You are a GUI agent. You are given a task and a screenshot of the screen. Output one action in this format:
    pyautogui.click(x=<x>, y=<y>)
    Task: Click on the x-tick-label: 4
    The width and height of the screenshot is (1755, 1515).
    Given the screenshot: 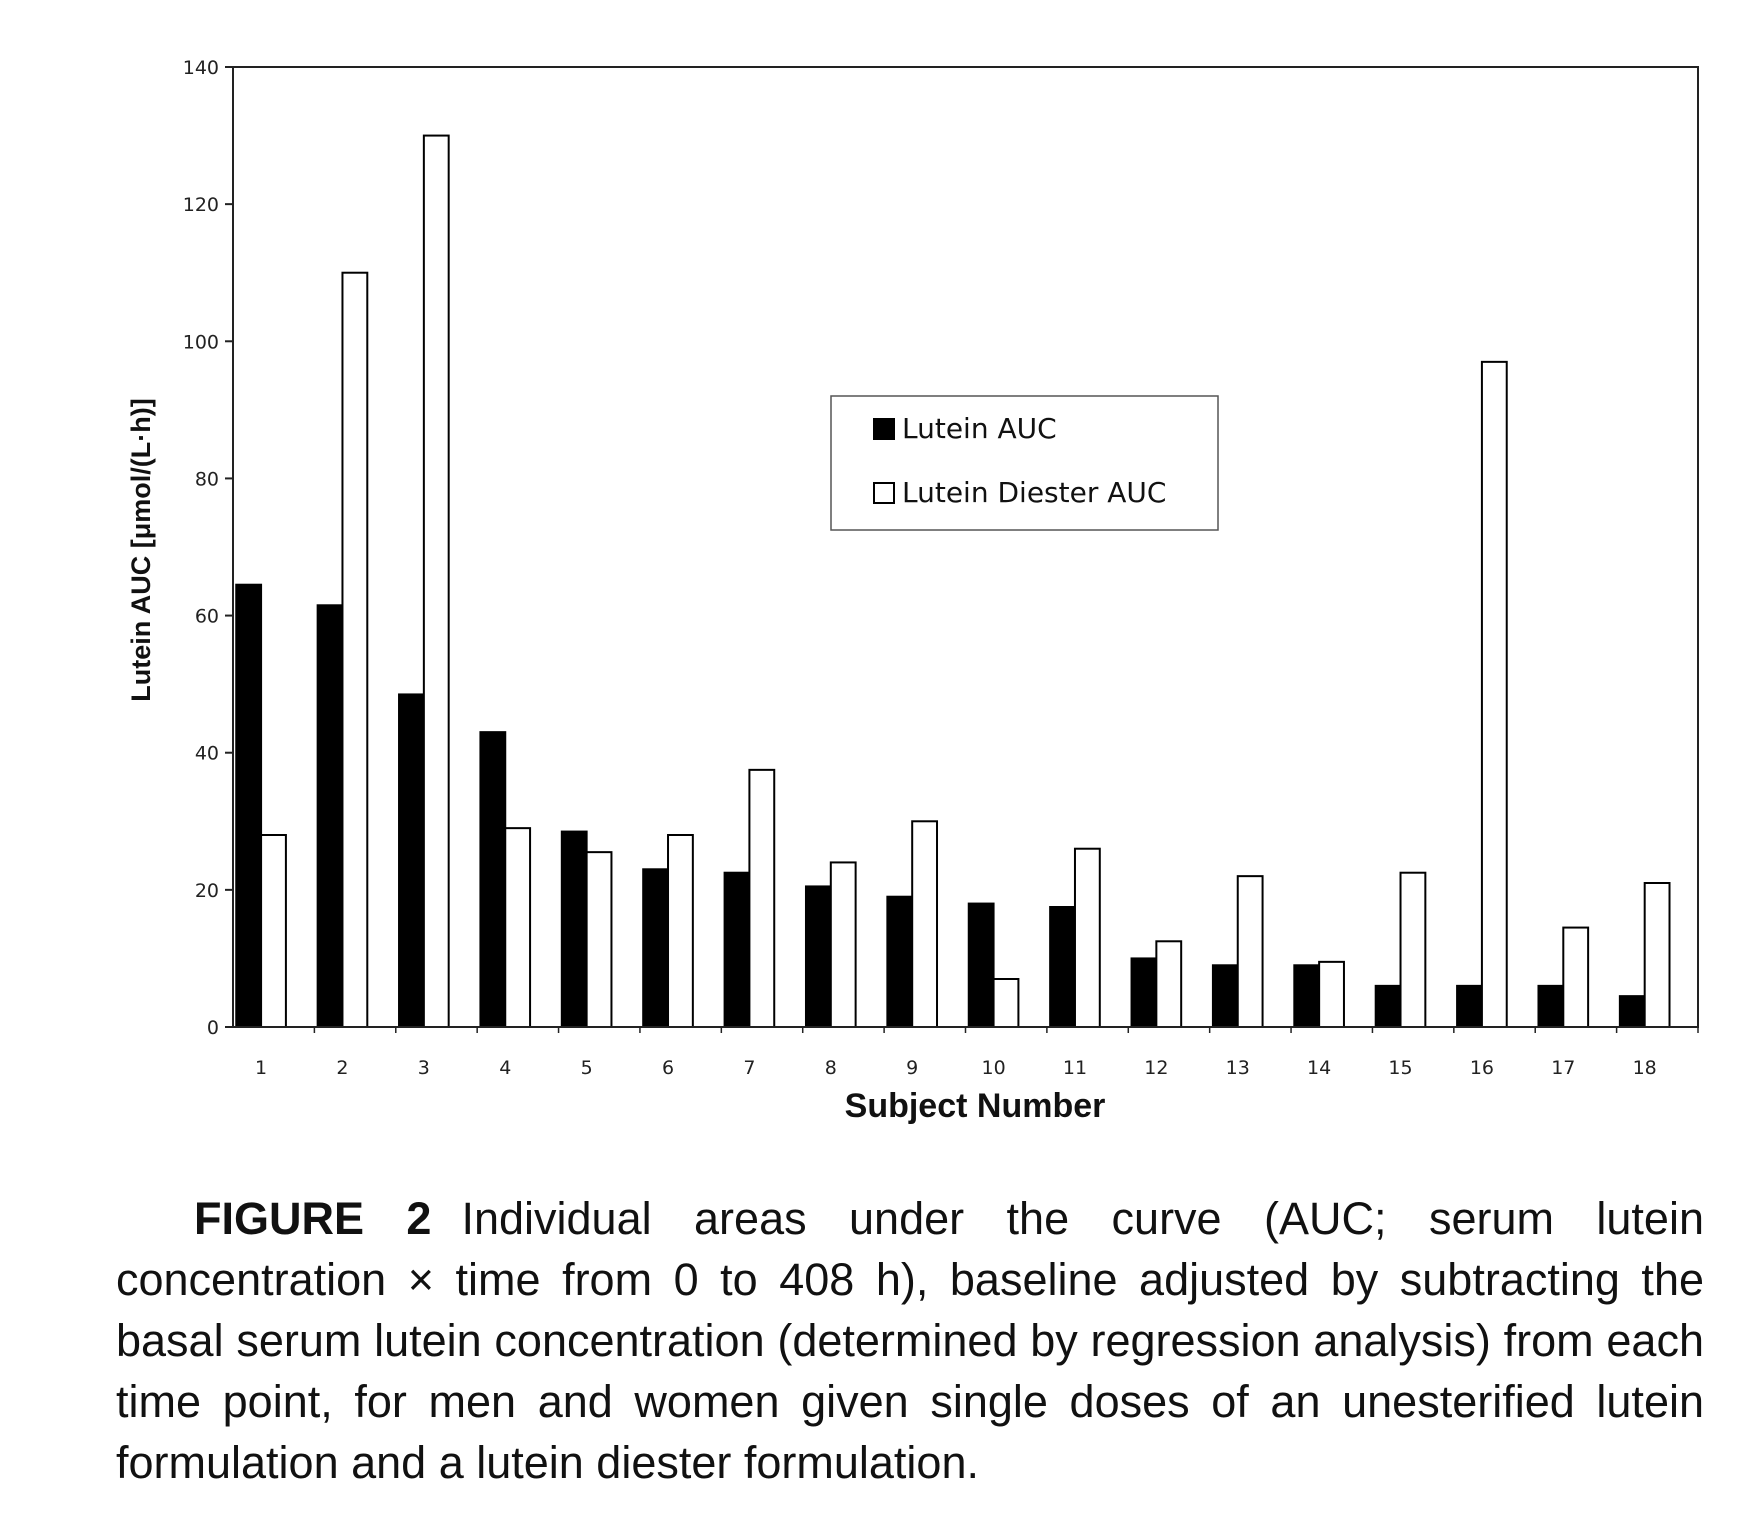 What is the action you would take?
    pyautogui.click(x=505, y=1068)
    